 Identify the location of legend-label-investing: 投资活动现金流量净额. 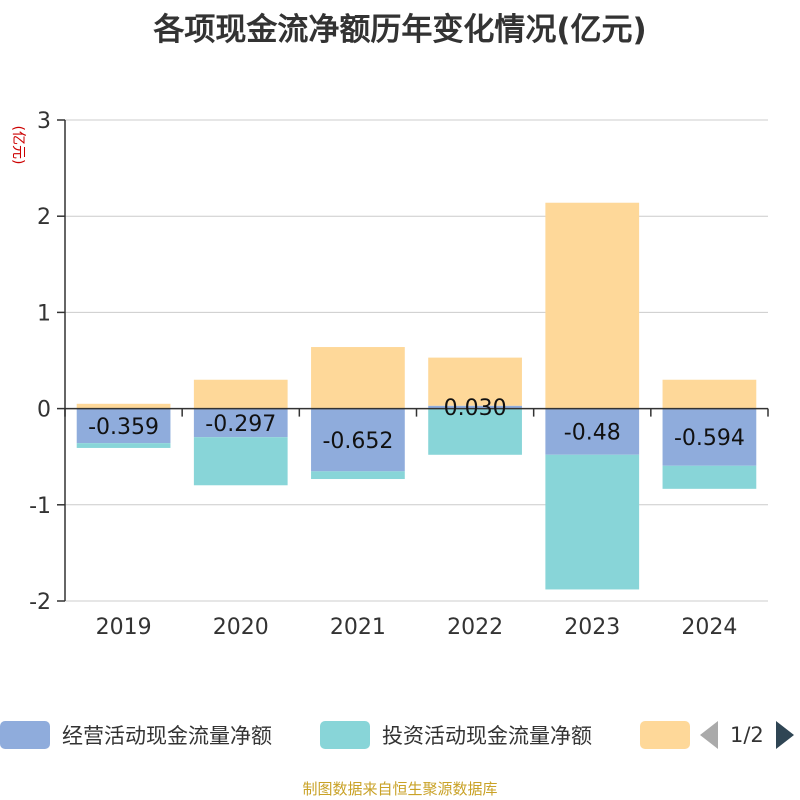
(487, 736).